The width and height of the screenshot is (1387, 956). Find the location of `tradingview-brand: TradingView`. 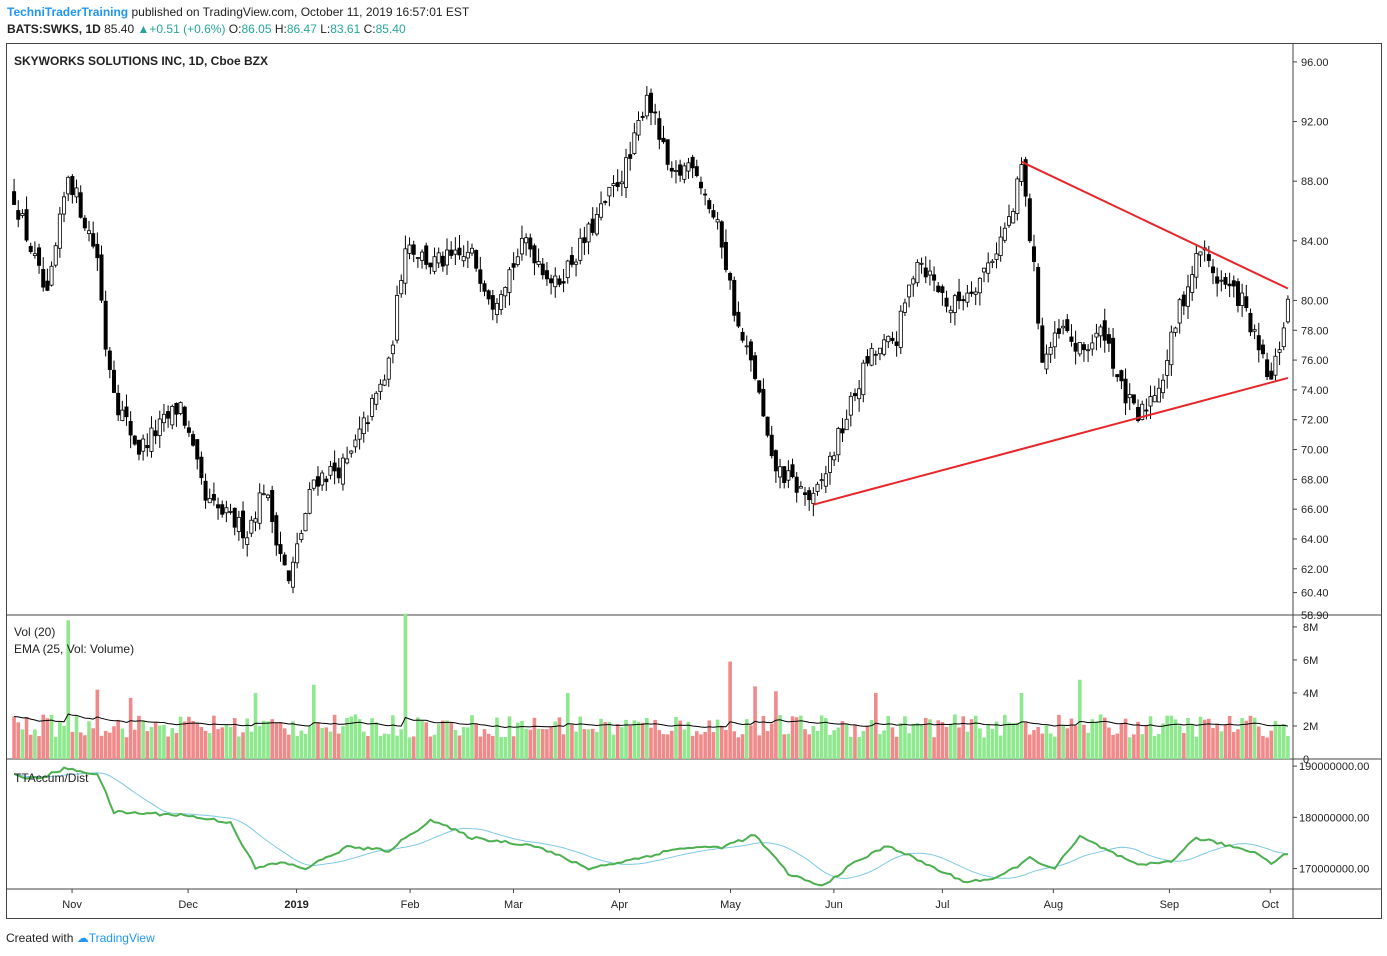

tradingview-brand: TradingView is located at coordinates (121, 938).